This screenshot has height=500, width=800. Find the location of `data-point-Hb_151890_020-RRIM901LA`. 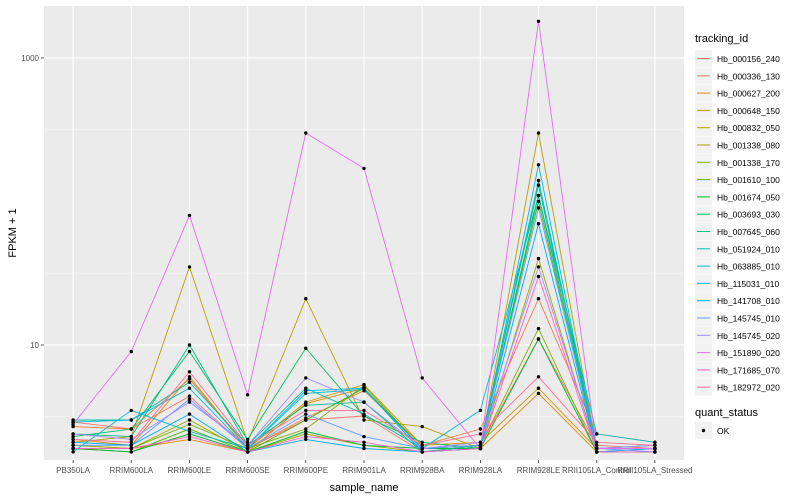

data-point-Hb_151890_020-RRIM901LA is located at coordinates (364, 168).